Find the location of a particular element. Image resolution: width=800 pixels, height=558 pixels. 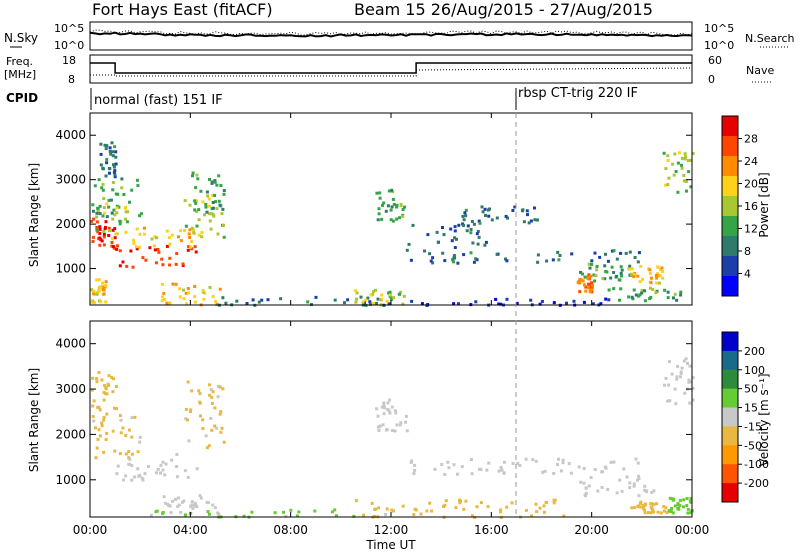

colorbar-tick-label: 4 is located at coordinates (747, 274).